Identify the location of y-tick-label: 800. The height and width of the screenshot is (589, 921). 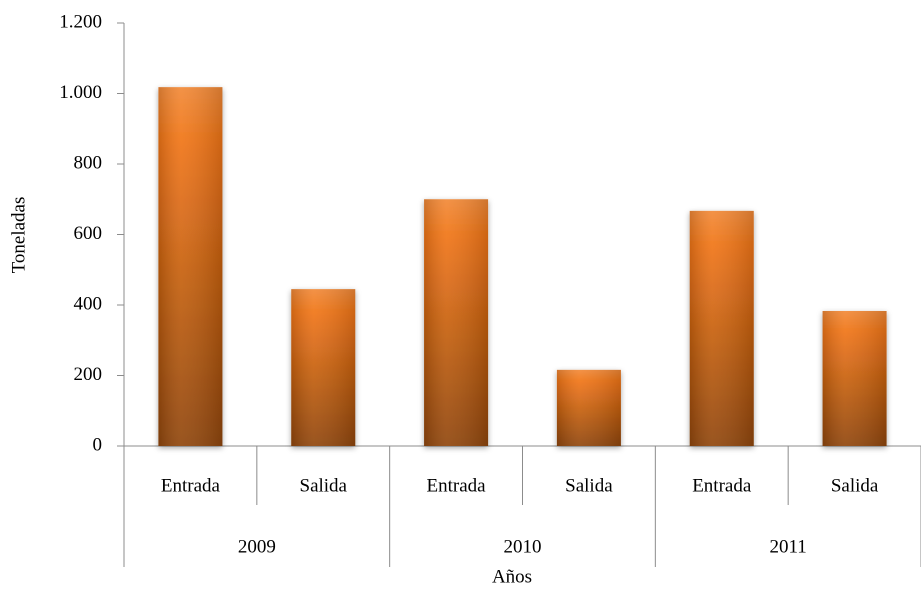
(88, 162).